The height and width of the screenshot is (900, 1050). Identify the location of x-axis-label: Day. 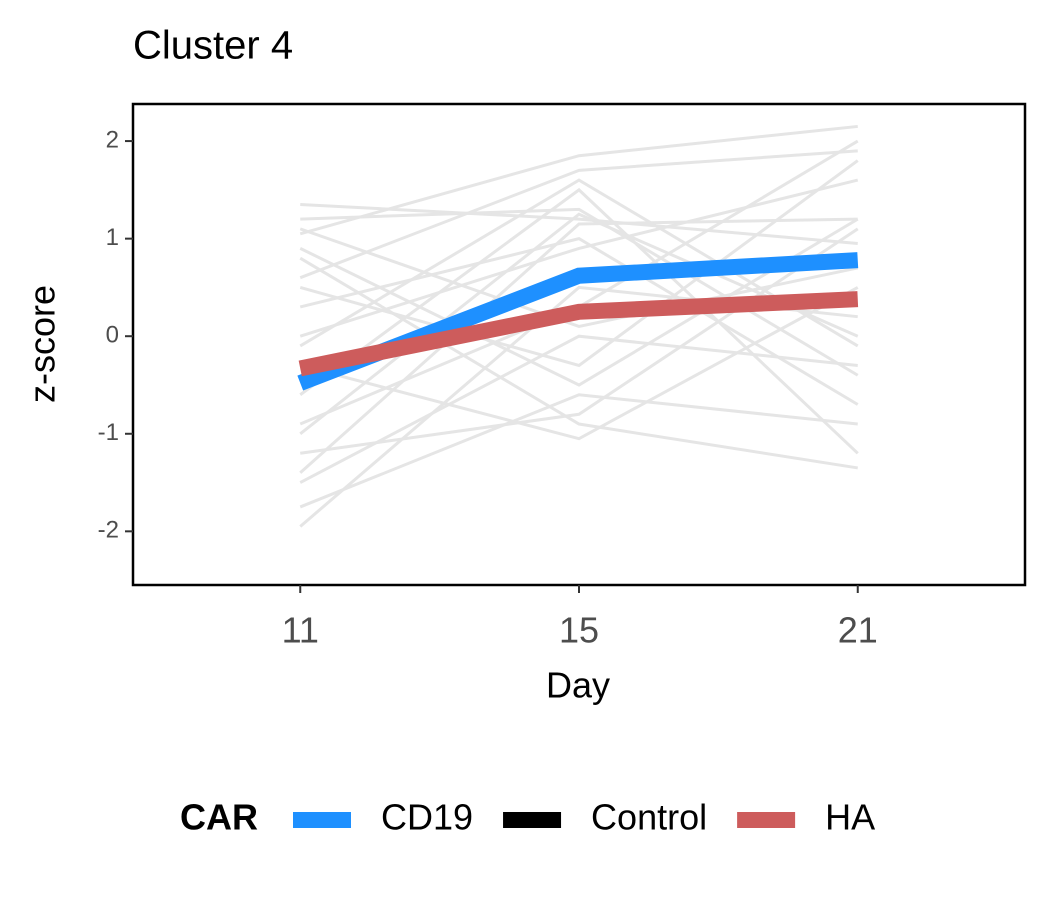
(578, 685).